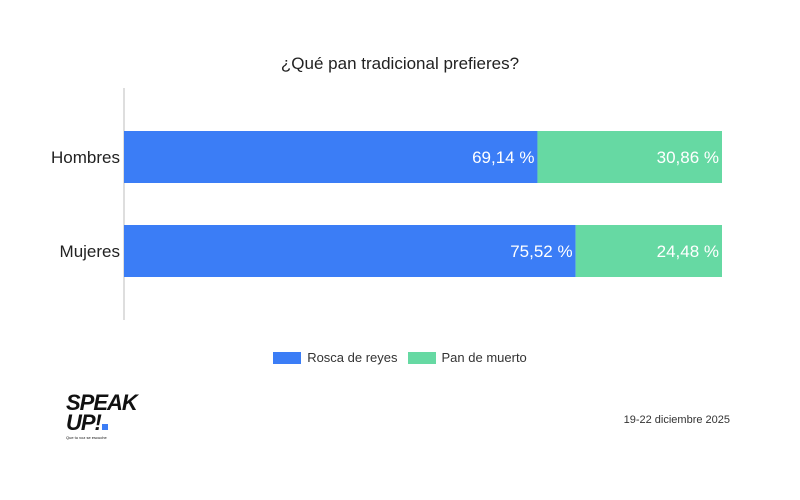 The height and width of the screenshot is (500, 800). I want to click on logo-line-1: SPEAK, so click(102, 402).